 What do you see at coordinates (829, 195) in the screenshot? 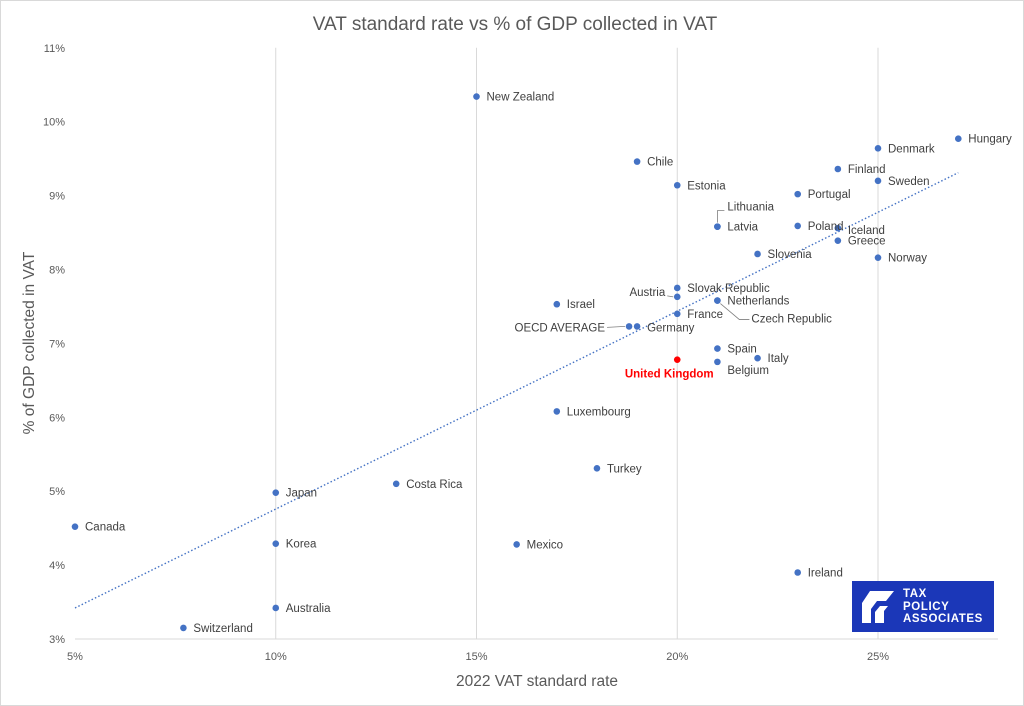
I see `data-label: Portugal` at bounding box center [829, 195].